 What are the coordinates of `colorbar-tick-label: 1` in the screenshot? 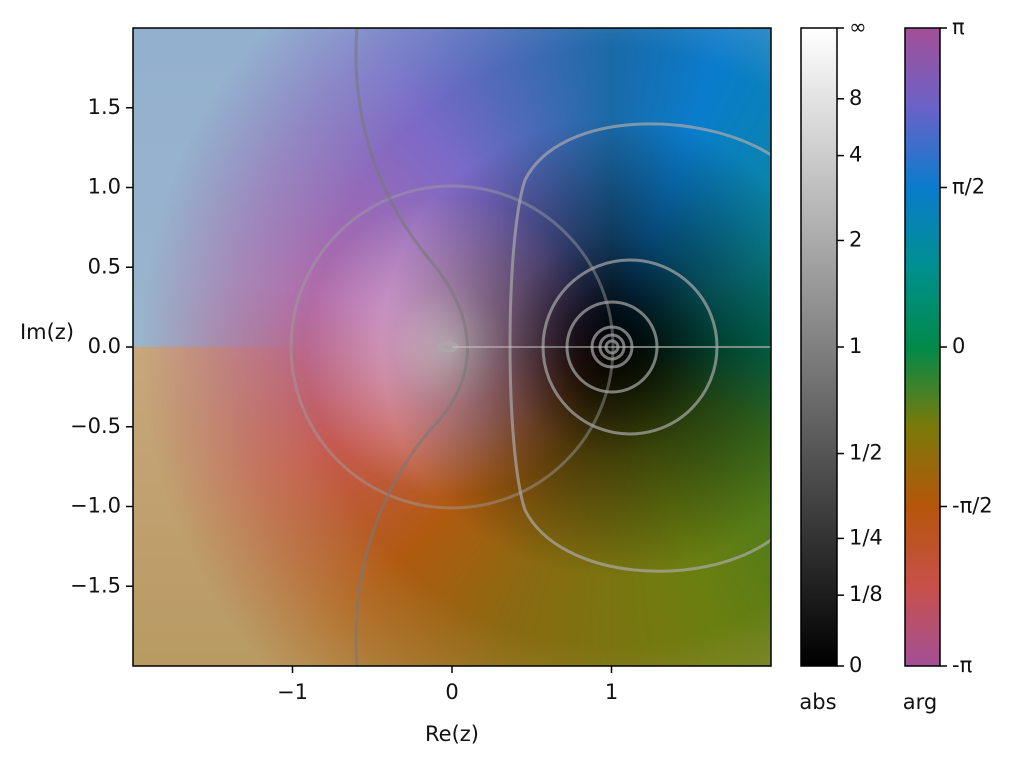 It's located at (855, 346).